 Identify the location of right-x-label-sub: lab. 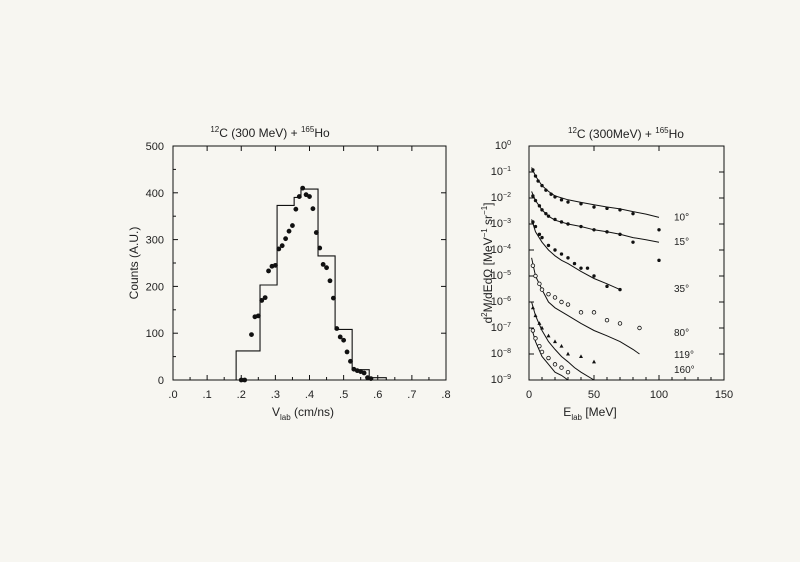
(576, 417).